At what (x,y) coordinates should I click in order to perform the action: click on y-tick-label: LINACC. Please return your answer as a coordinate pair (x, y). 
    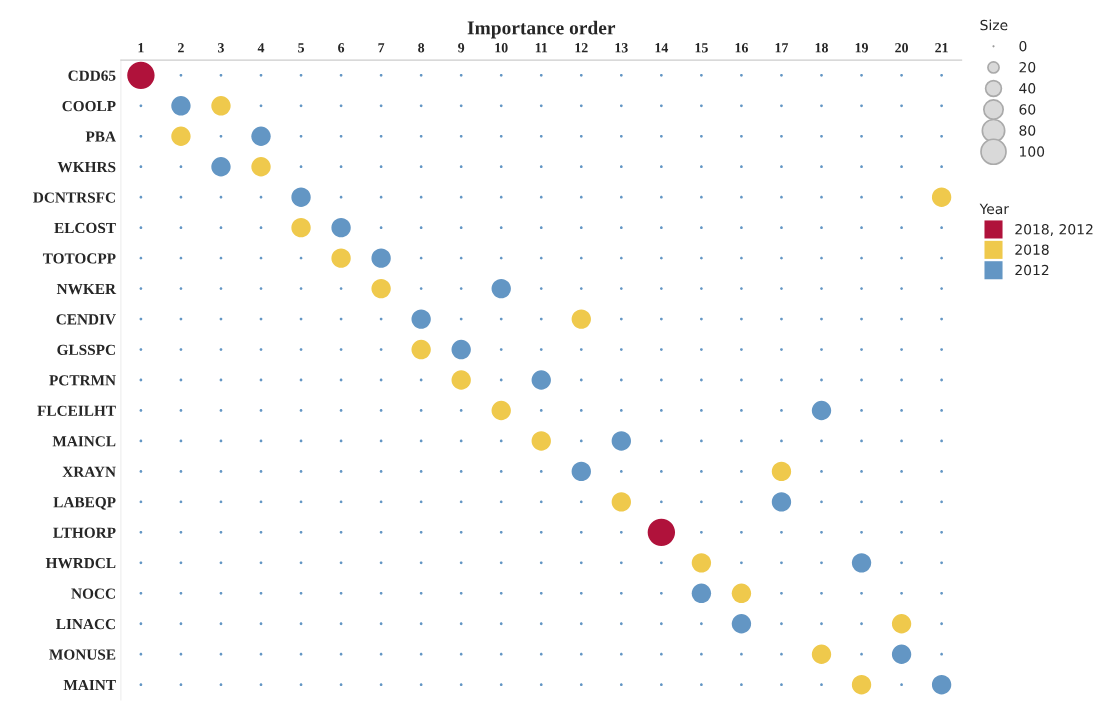
    Looking at the image, I should click on (85, 624).